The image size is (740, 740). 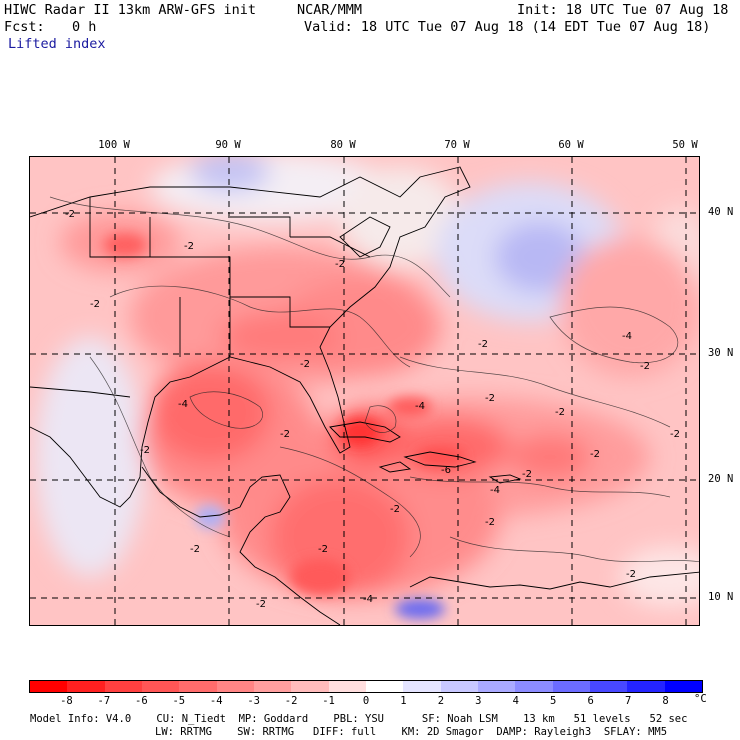 I want to click on colorbar-tick: 8, so click(x=665, y=701).